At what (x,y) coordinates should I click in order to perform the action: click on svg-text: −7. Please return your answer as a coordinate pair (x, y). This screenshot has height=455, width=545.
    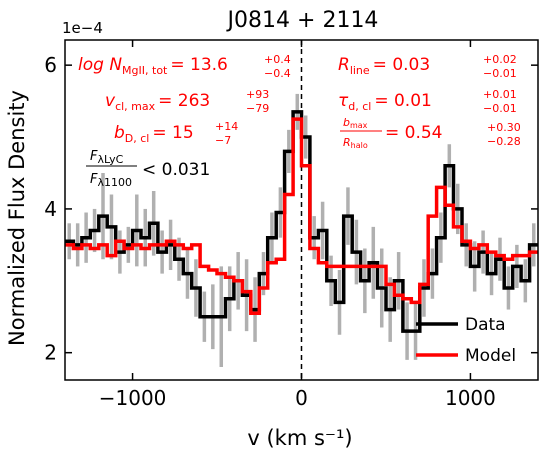
    Looking at the image, I should click on (223, 140).